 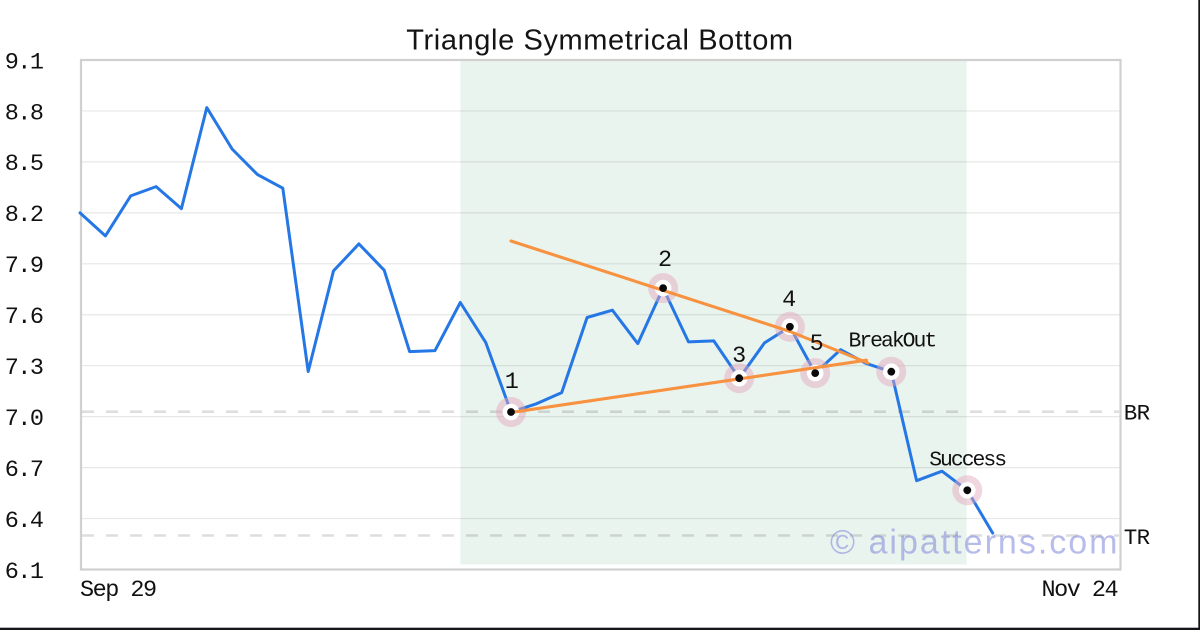 I want to click on svg-text: 8.8, so click(x=24, y=113).